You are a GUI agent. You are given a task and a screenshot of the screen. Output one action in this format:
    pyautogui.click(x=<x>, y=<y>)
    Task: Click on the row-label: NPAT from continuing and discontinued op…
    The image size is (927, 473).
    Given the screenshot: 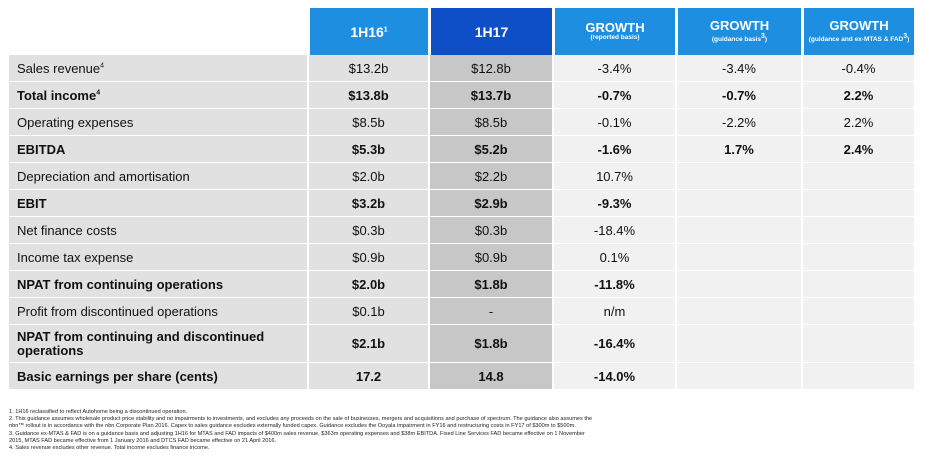 What is the action you would take?
    pyautogui.click(x=158, y=344)
    